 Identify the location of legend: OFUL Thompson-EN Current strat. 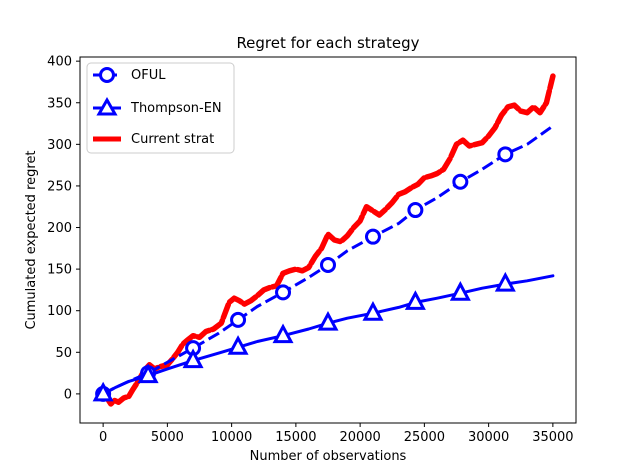
(160, 108).